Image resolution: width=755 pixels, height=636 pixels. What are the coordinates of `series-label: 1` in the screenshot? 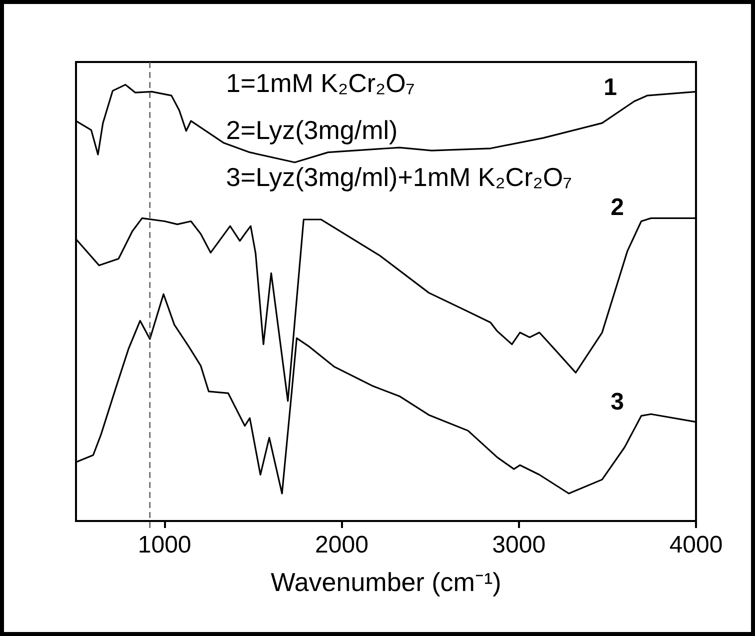 It's located at (611, 87).